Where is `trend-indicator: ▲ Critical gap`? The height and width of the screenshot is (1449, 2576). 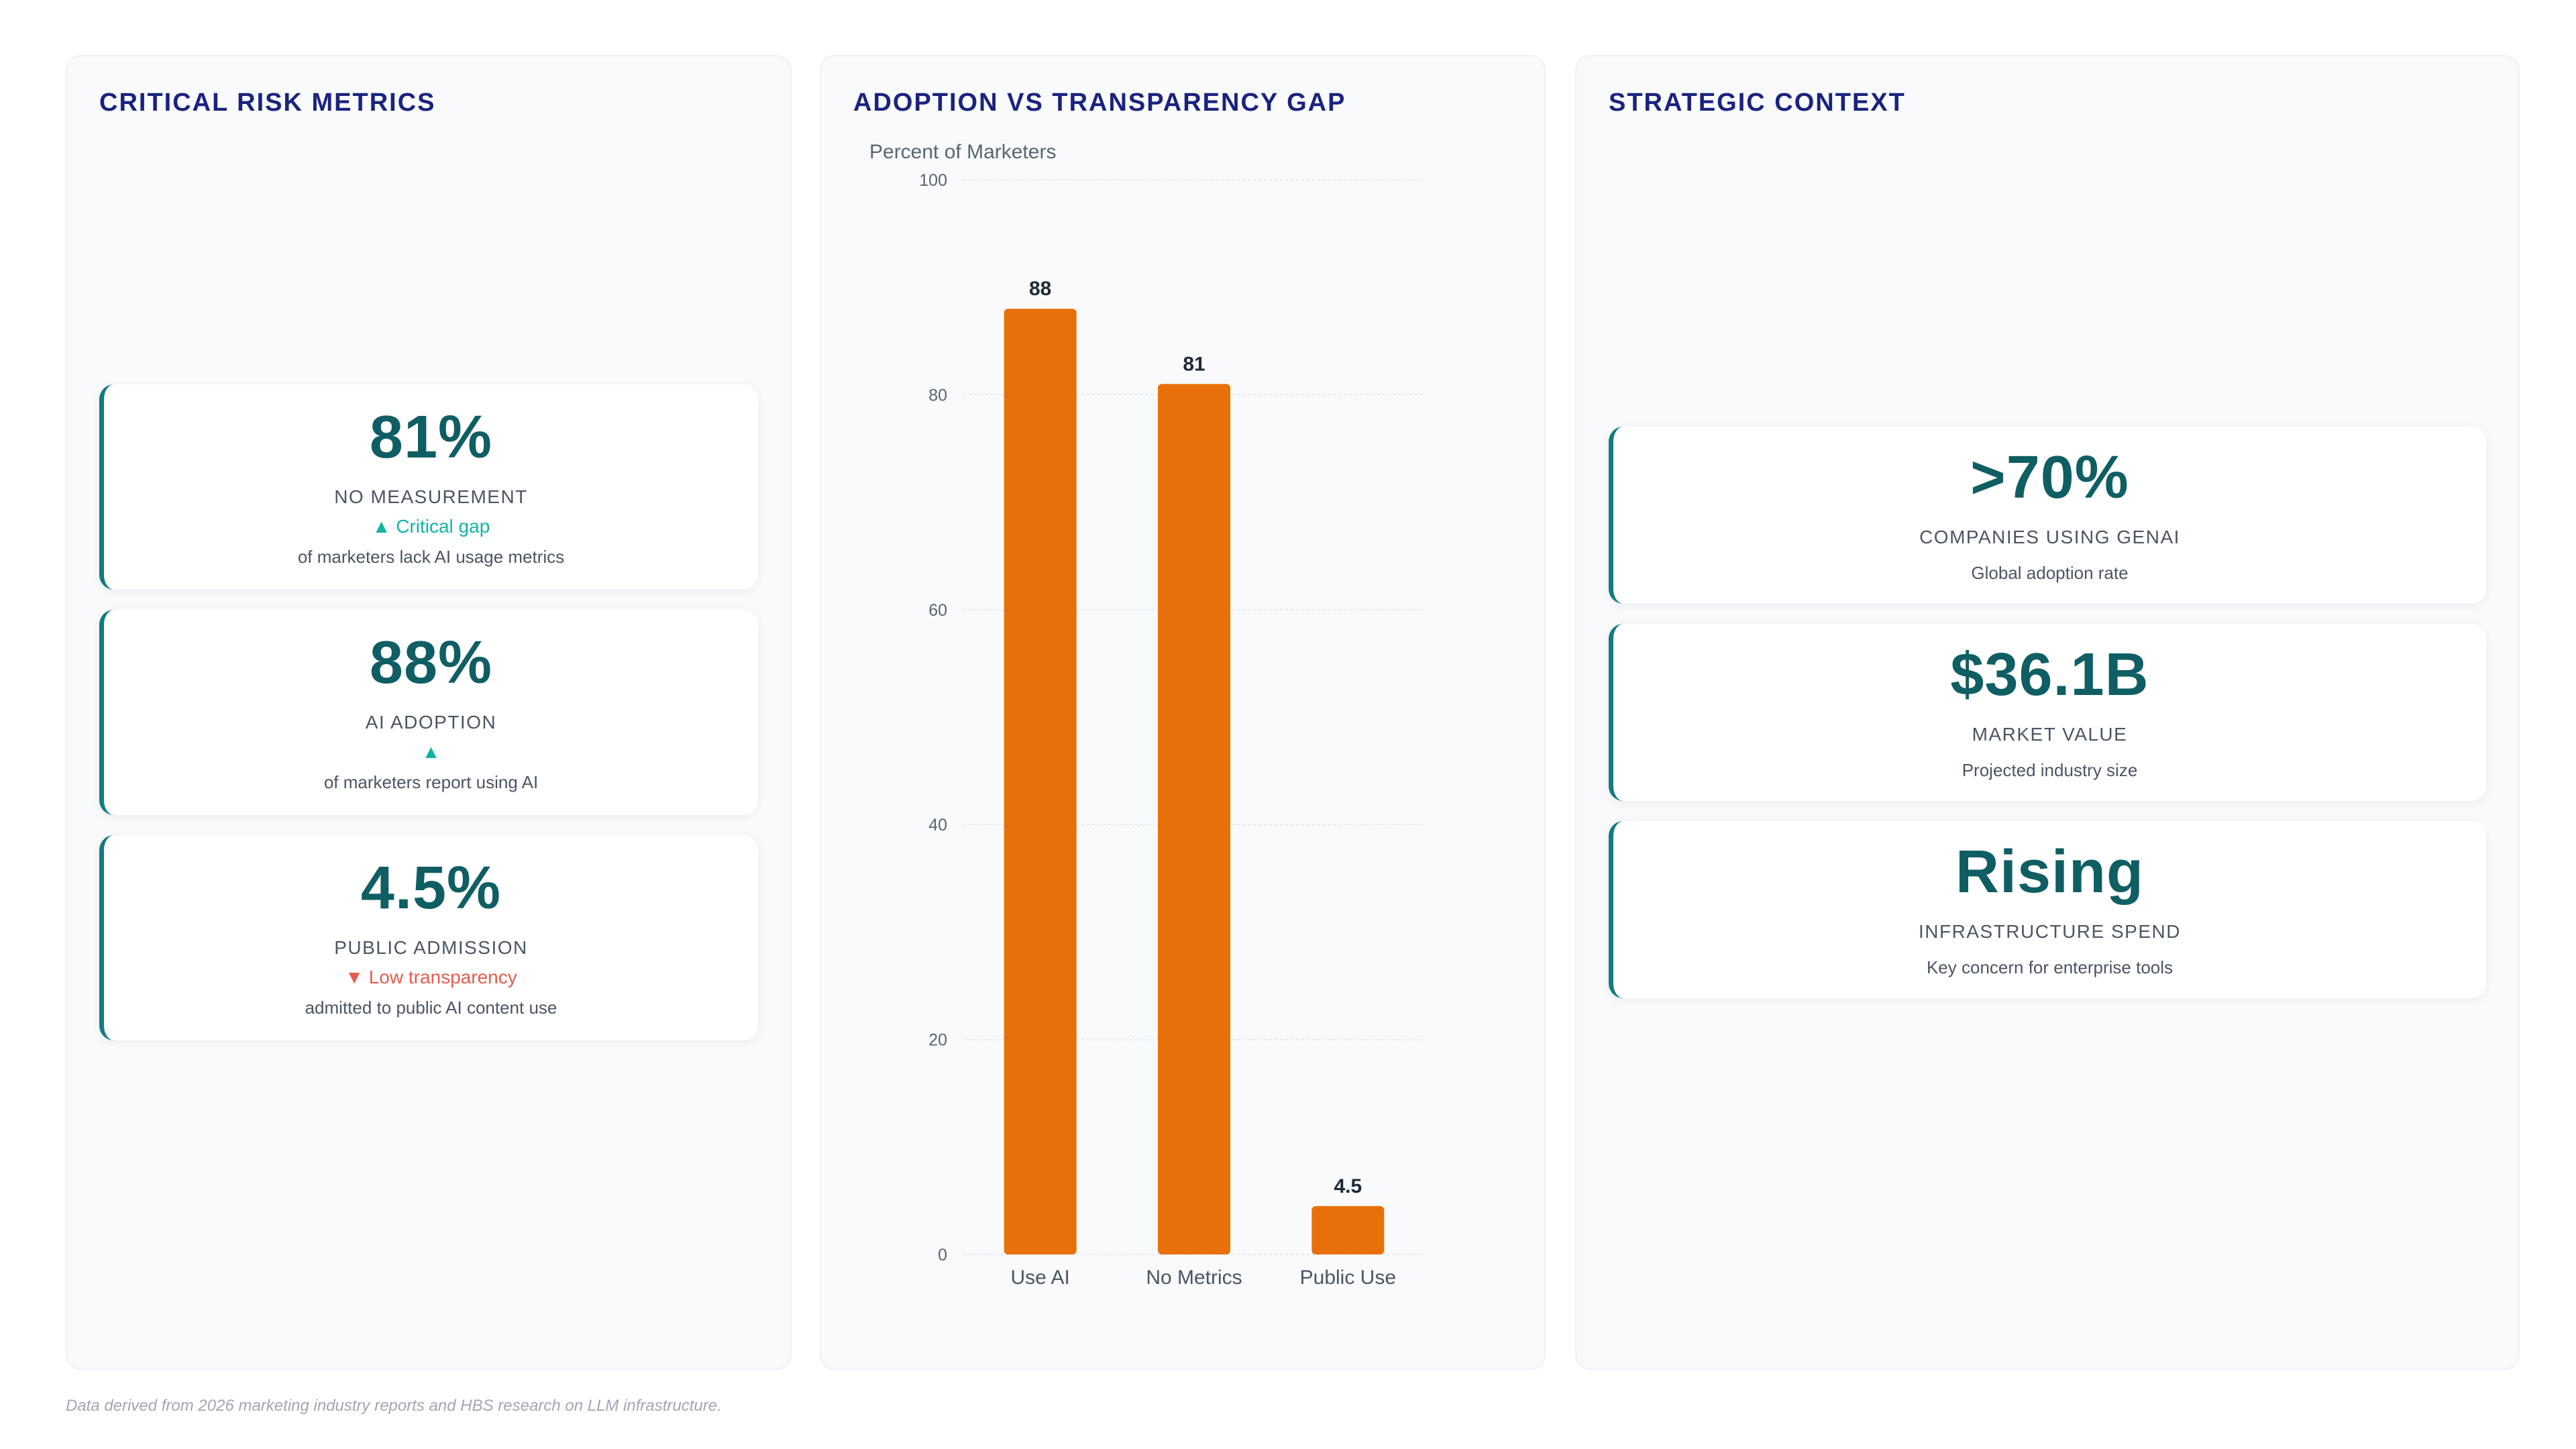
trend-indicator: ▲ Critical gap is located at coordinates (431, 526).